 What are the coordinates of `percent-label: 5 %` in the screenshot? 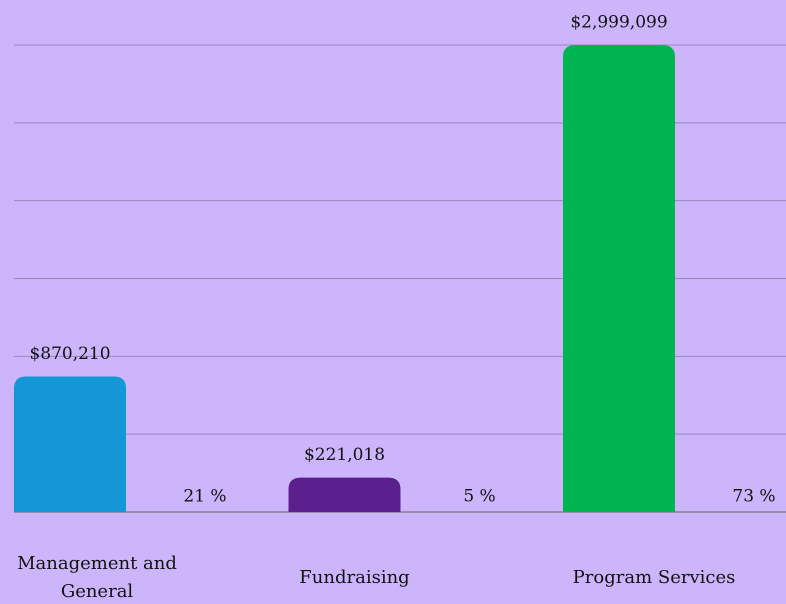 It's located at (479, 497).